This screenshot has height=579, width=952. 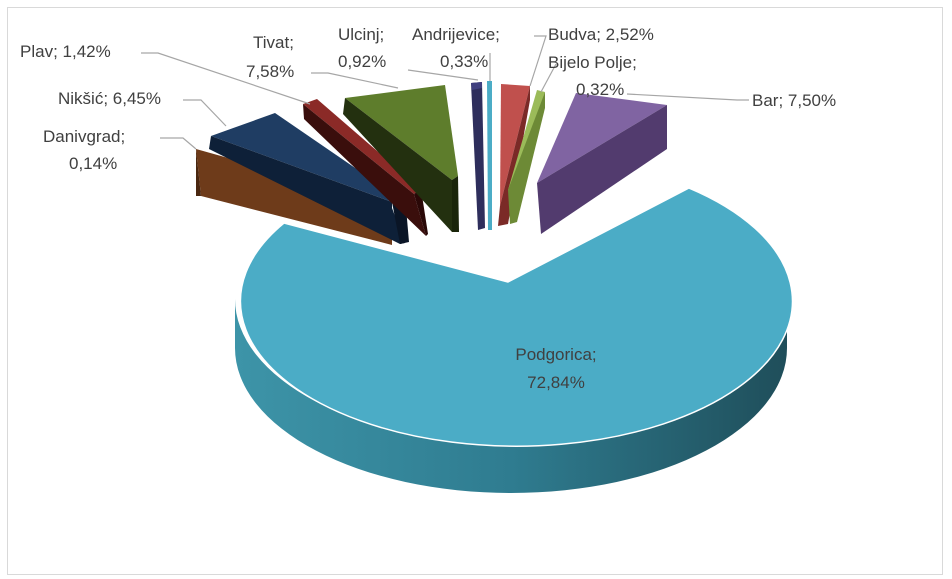 I want to click on slice-bijelo-polje, so click(x=526, y=157).